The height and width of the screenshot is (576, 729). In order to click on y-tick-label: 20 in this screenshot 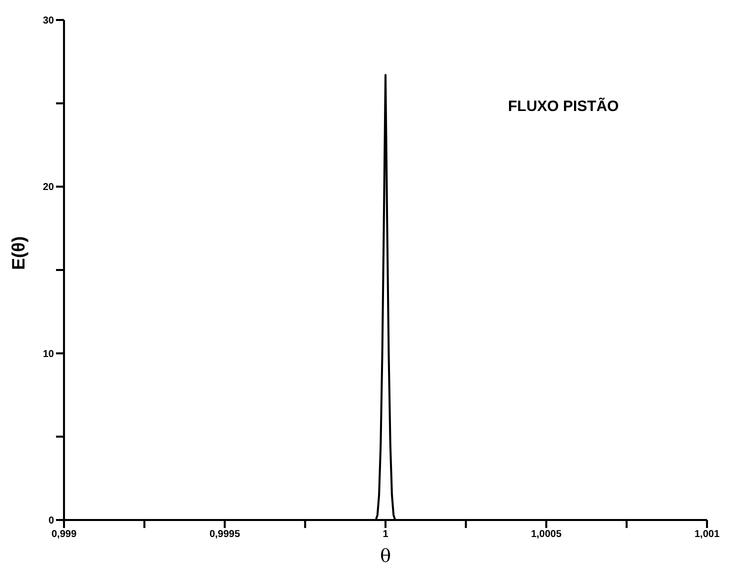, I will do `click(48, 188)`.